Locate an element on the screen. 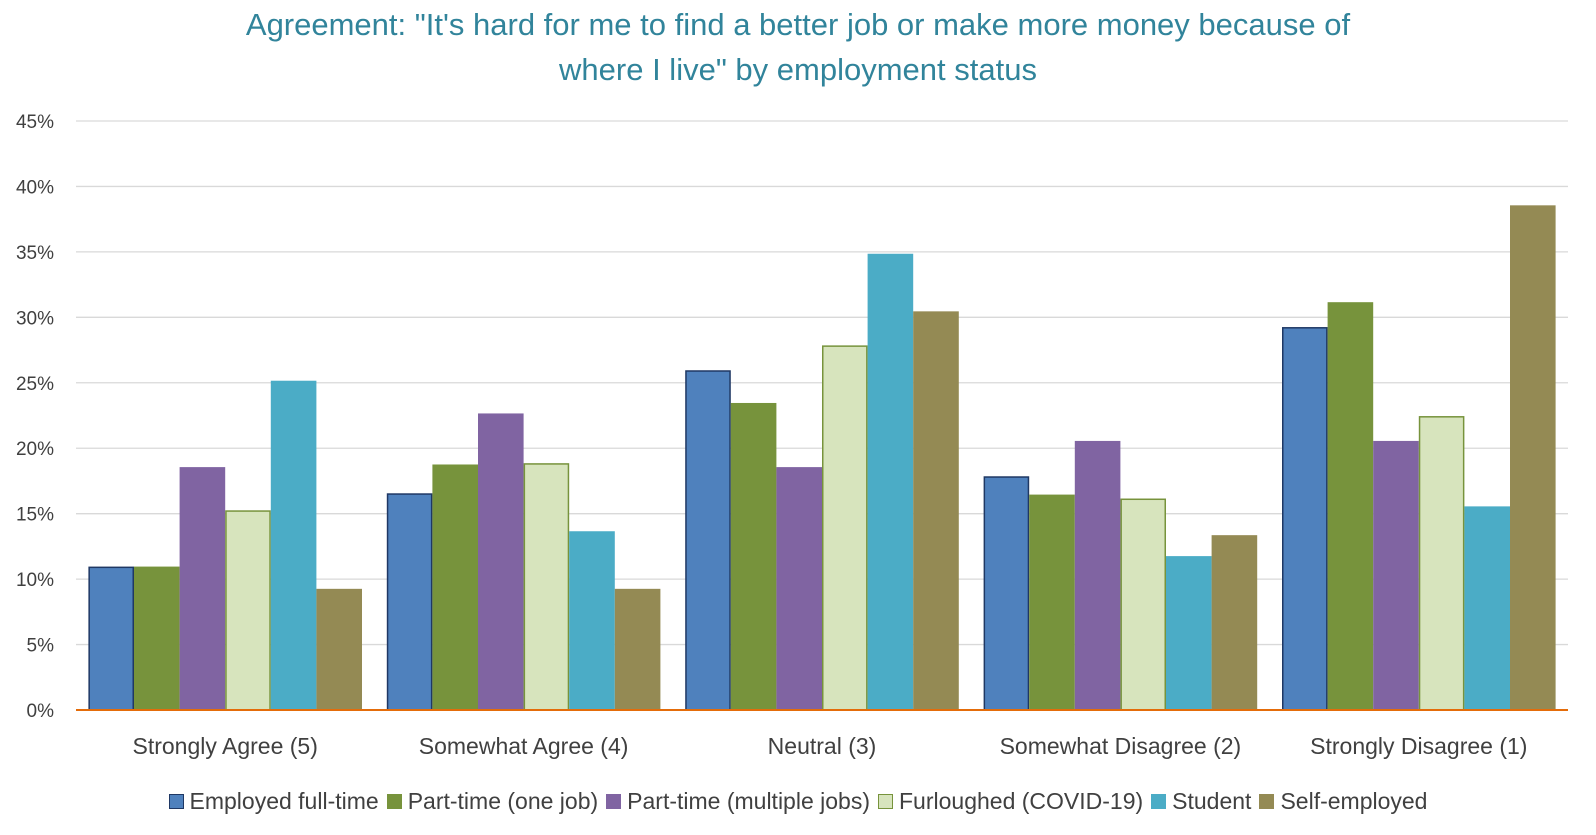  y-tick-label: 40% is located at coordinates (35, 187).